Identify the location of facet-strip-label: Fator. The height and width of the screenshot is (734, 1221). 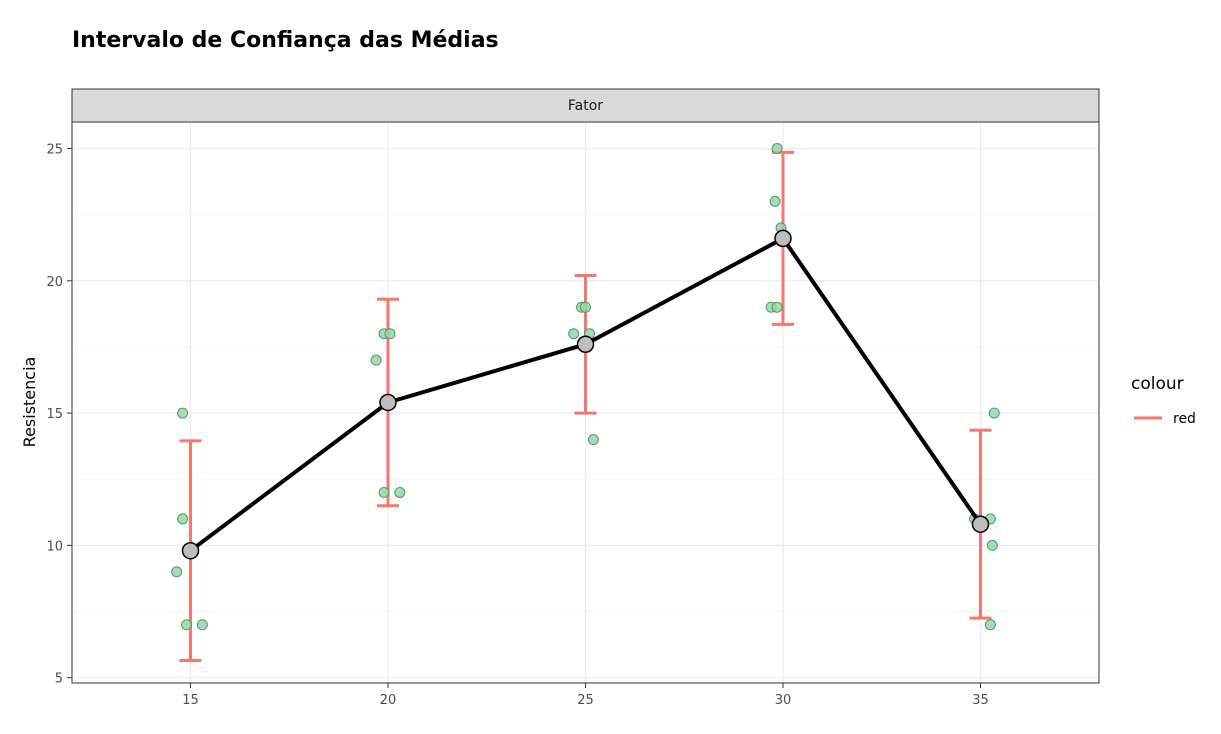
(585, 106).